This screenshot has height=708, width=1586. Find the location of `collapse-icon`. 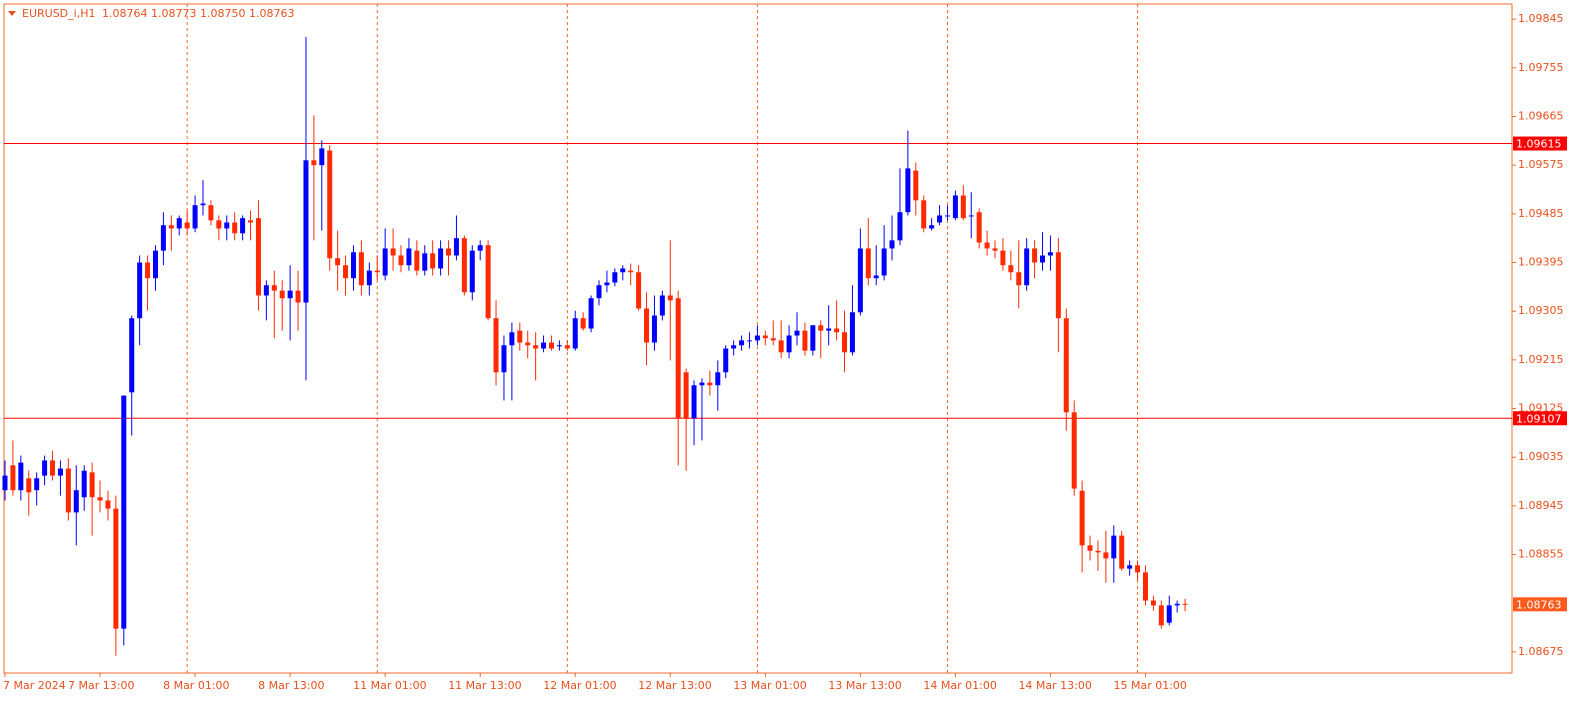

collapse-icon is located at coordinates (12, 13).